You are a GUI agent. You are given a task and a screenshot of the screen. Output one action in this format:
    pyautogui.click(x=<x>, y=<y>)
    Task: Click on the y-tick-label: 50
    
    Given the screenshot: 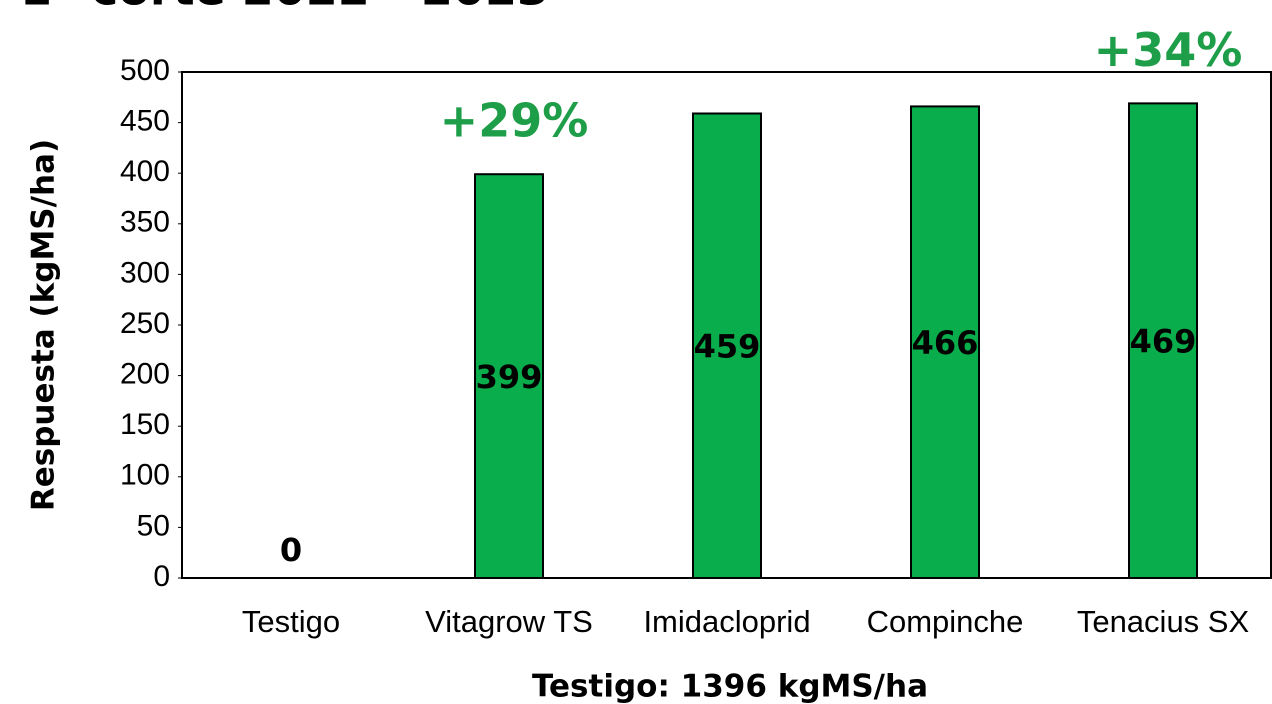 What is the action you would take?
    pyautogui.click(x=153, y=525)
    